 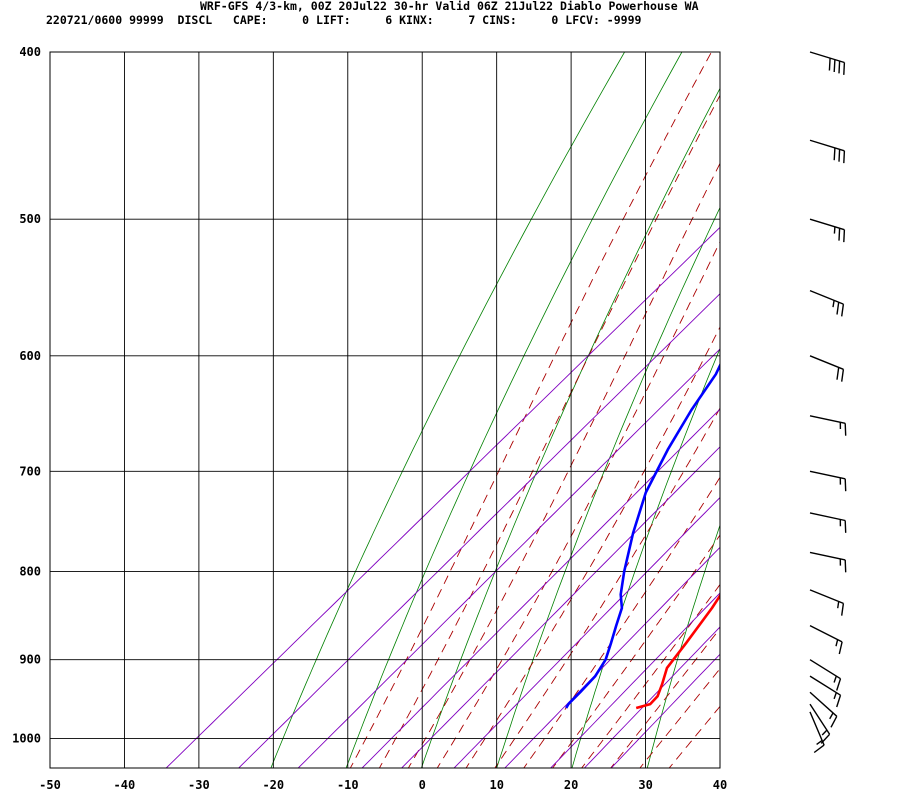 What do you see at coordinates (645, 785) in the screenshot?
I see `x-tick-label: 30` at bounding box center [645, 785].